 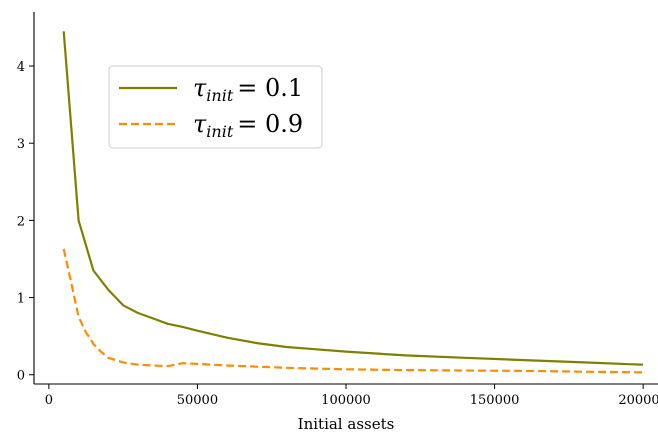 What do you see at coordinates (49, 400) in the screenshot?
I see `x-tick-label: 0` at bounding box center [49, 400].